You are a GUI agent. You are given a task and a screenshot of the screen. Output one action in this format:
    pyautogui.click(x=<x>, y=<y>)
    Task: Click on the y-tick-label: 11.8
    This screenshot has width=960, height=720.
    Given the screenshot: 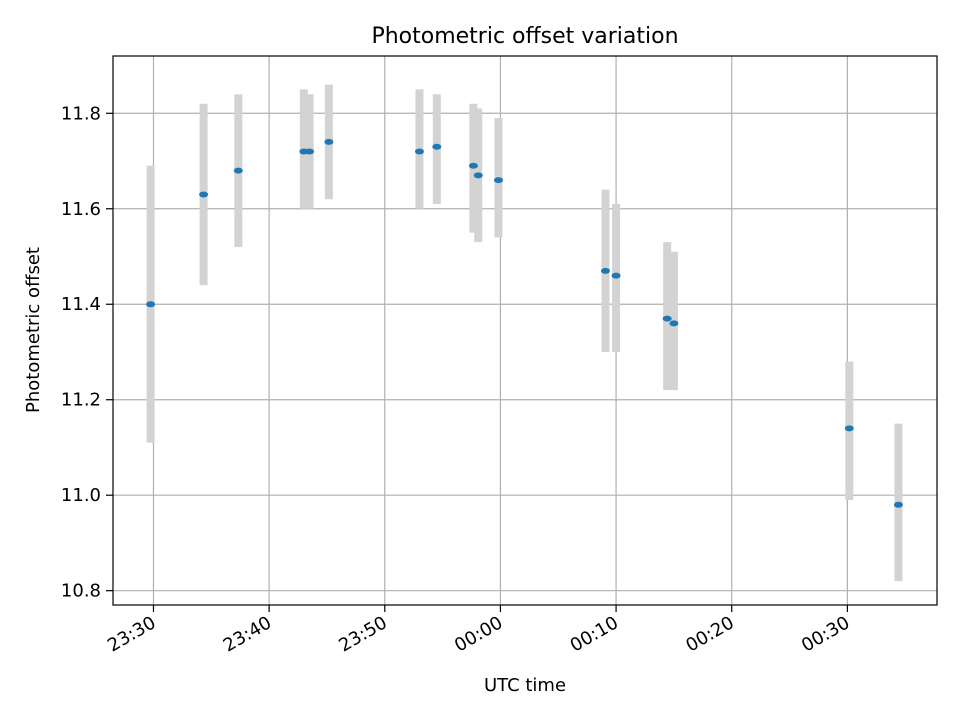 What is the action you would take?
    pyautogui.click(x=81, y=113)
    